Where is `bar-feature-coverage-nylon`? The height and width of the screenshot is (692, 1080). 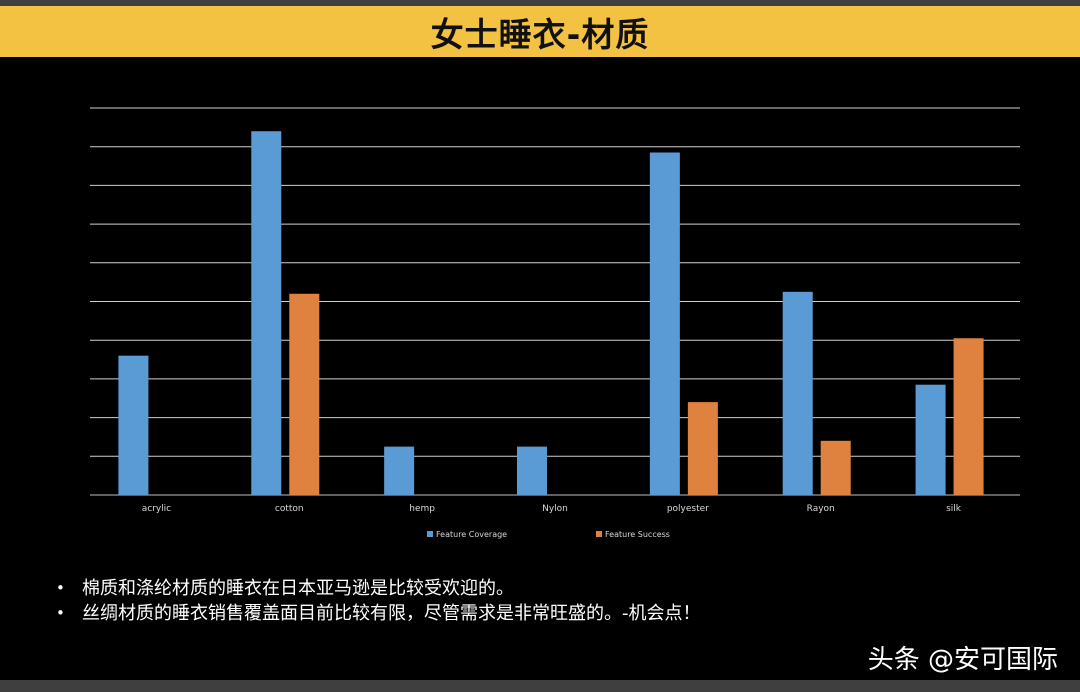
bar-feature-coverage-nylon is located at coordinates (532, 470).